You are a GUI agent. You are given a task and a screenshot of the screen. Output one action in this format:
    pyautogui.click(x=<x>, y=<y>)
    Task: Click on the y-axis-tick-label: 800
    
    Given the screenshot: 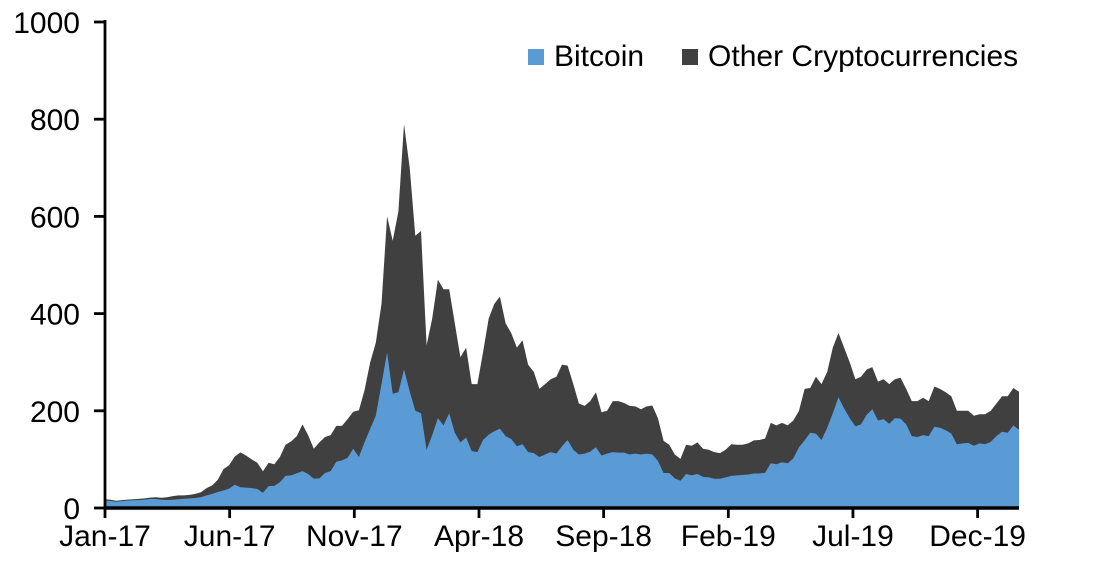 What is the action you would take?
    pyautogui.click(x=55, y=120)
    